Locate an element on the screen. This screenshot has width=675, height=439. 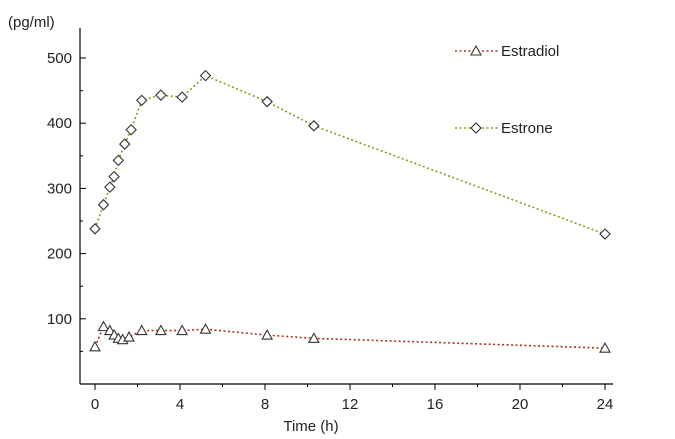
legend-label-estradiol: Estradiol is located at coordinates (530, 51).